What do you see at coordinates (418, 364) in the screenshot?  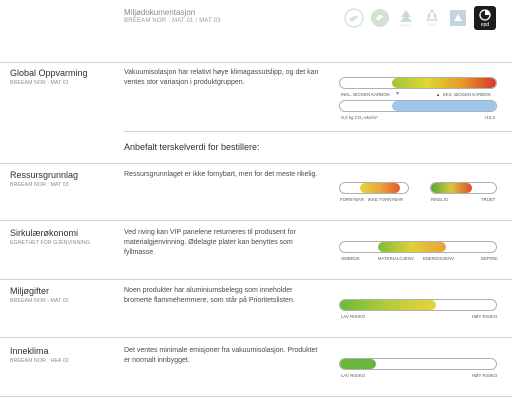 I see `inneklima-scale-bar` at bounding box center [418, 364].